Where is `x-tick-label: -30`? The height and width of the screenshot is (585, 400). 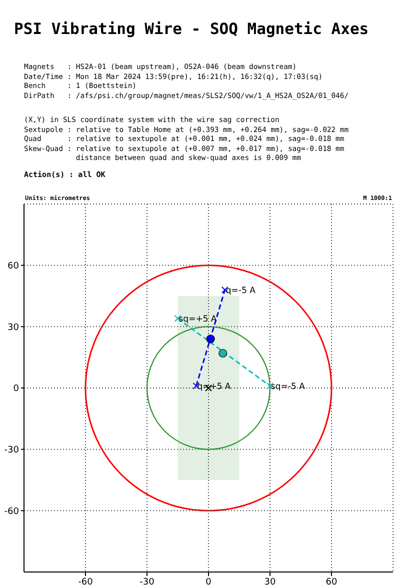
x-tick-label: -30 is located at coordinates (147, 581).